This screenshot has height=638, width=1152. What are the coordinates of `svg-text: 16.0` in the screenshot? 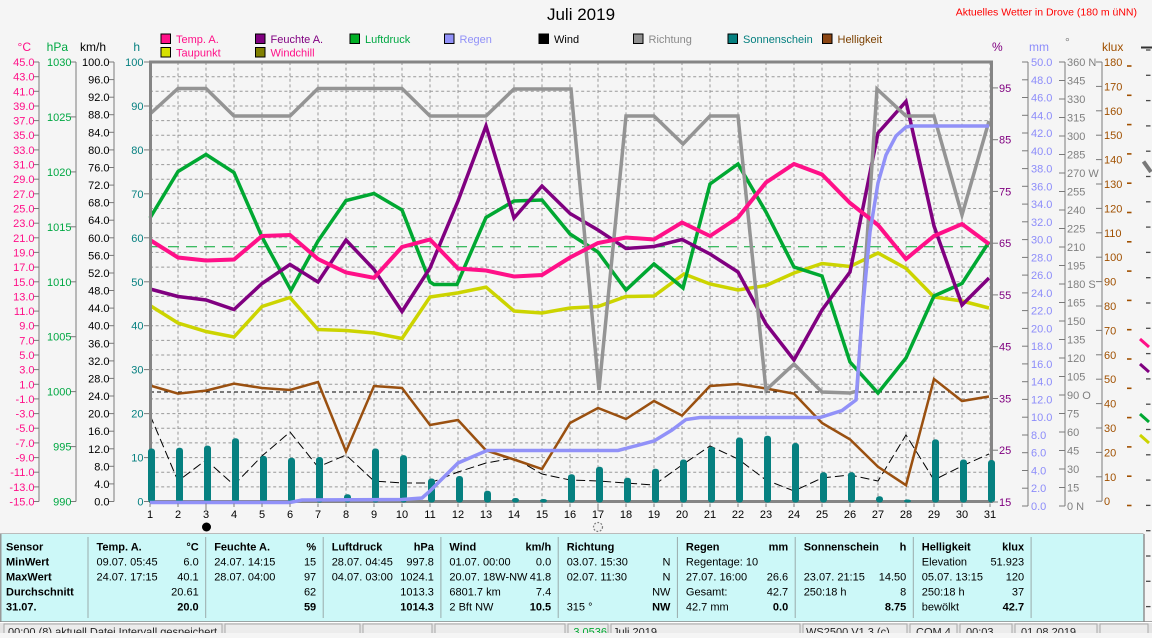 It's located at (1041, 365).